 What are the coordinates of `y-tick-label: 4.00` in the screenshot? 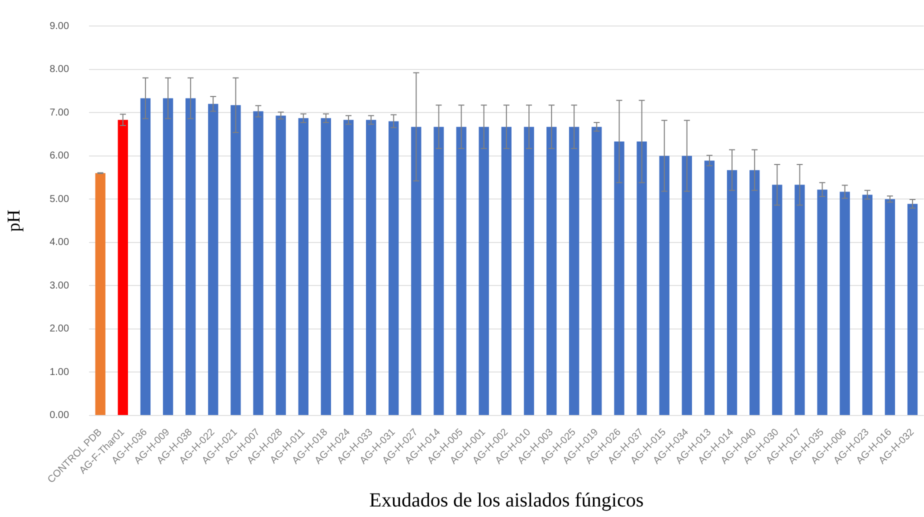 It's located at (60, 242).